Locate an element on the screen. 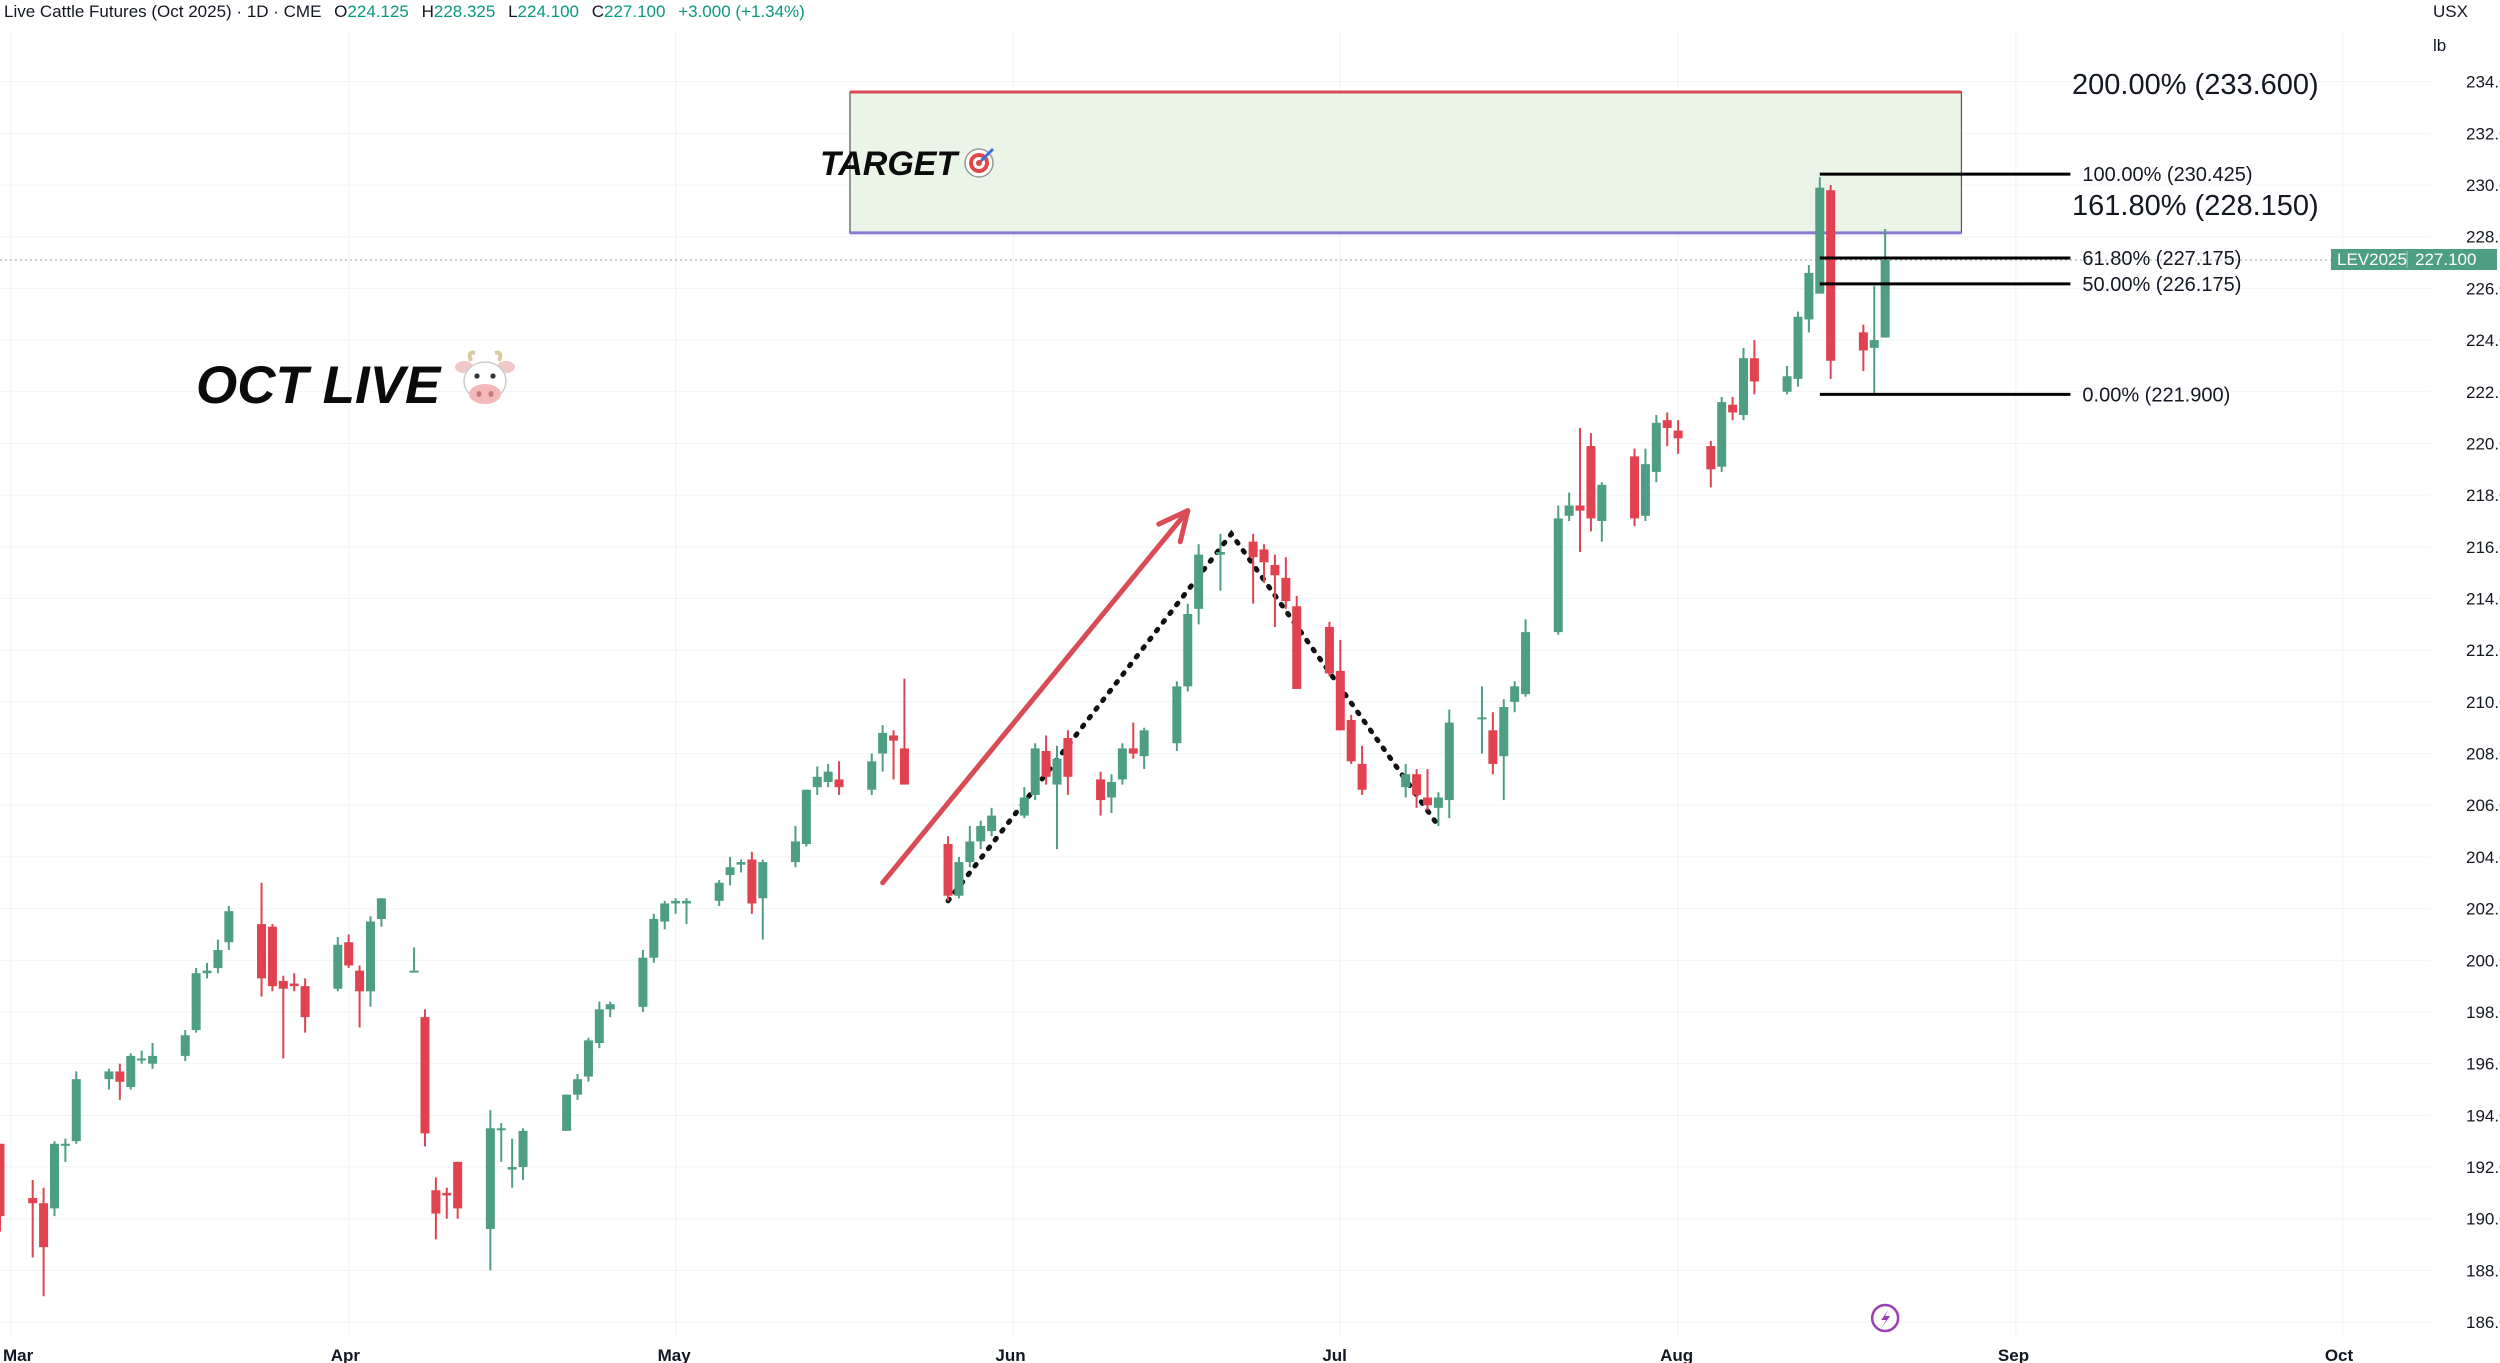 The height and width of the screenshot is (1363, 2500). y-tick-label: 190.000 is located at coordinates (2483, 1219).